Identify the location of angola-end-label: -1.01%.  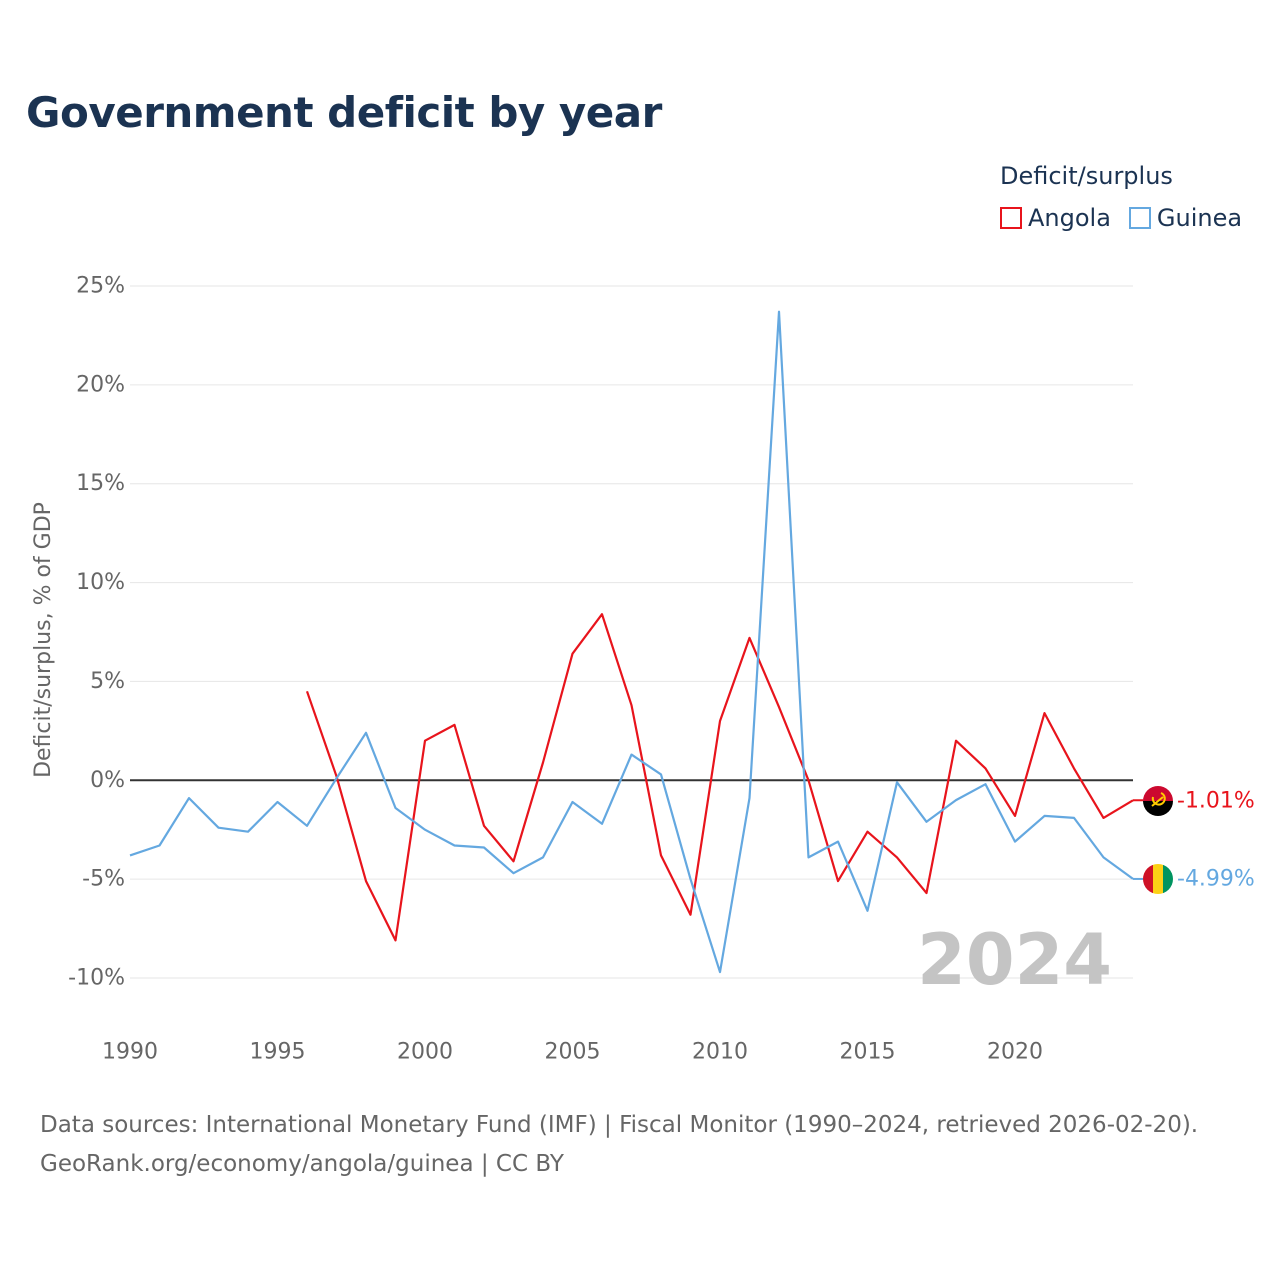
(1216, 801).